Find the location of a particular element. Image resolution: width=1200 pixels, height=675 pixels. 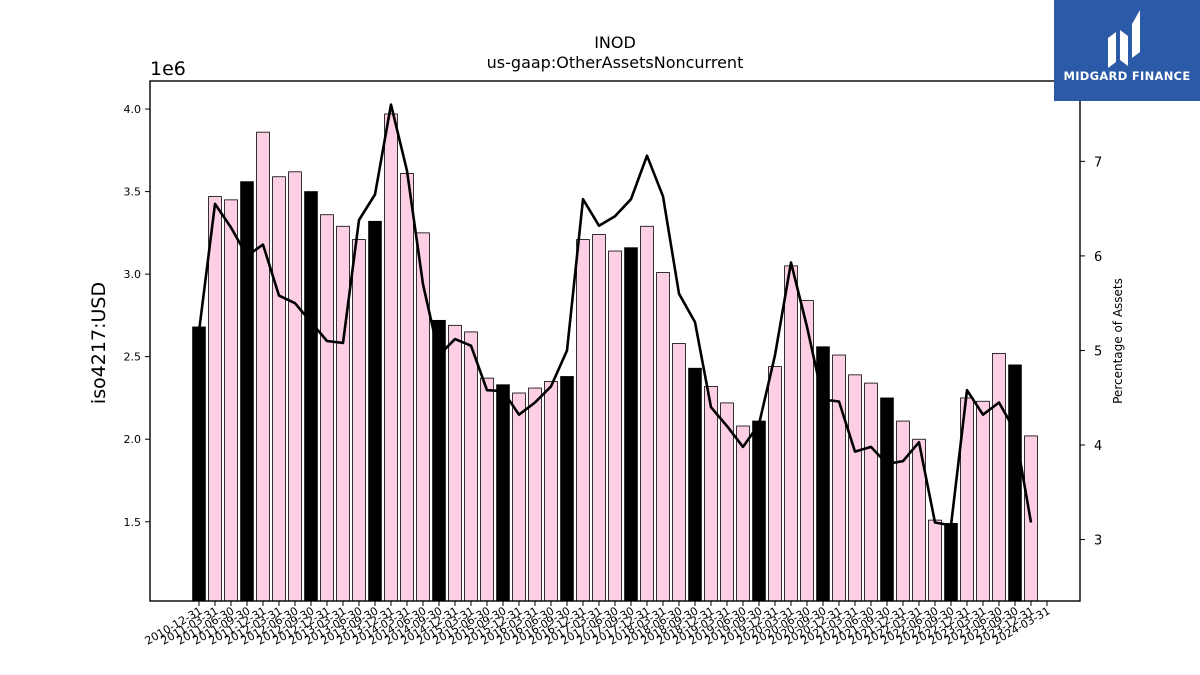

y-tick-label: 2.0 is located at coordinates (133, 439).